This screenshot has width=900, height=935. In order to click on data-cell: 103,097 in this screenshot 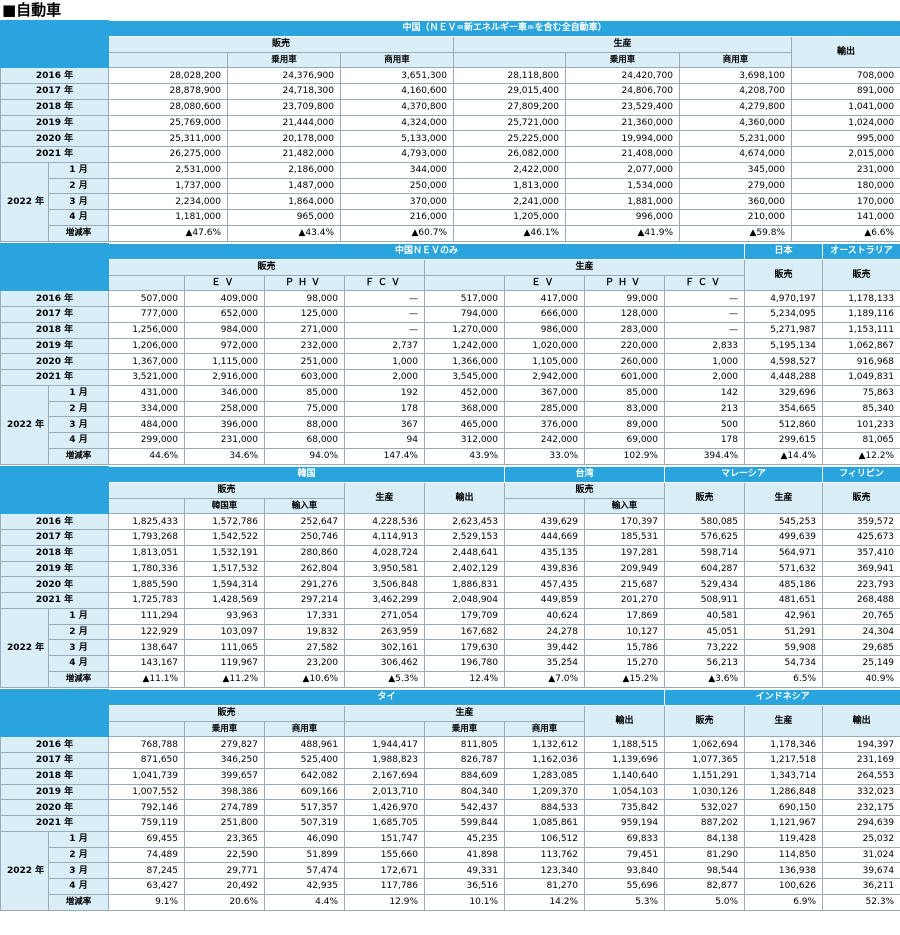, I will do `click(224, 632)`.